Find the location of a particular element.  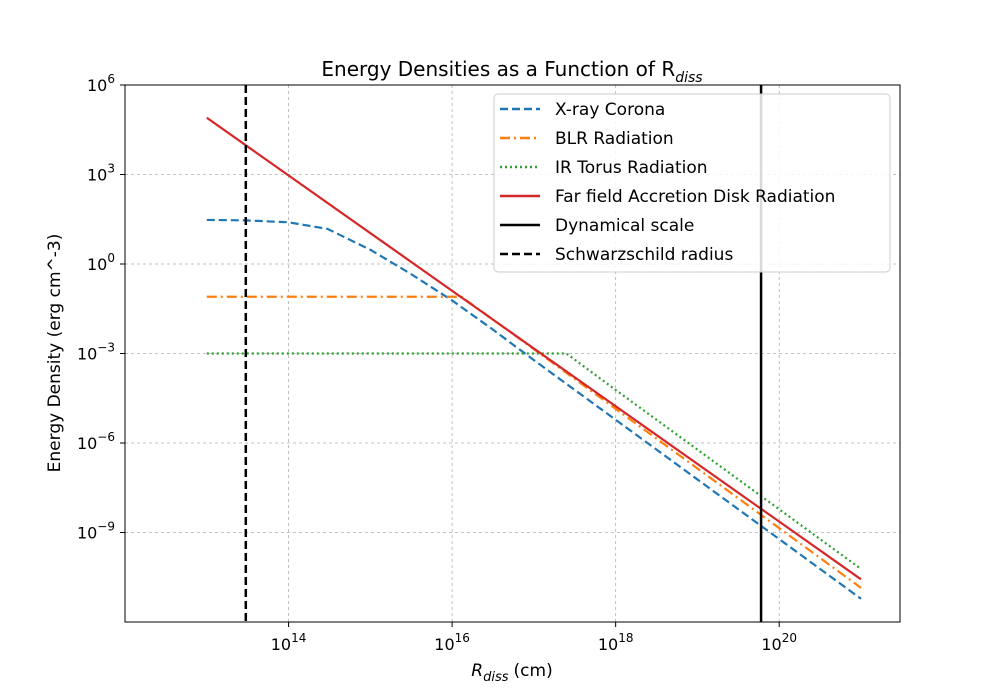

x-ticks: 1014 1016 1018 1020 is located at coordinates (534, 638).